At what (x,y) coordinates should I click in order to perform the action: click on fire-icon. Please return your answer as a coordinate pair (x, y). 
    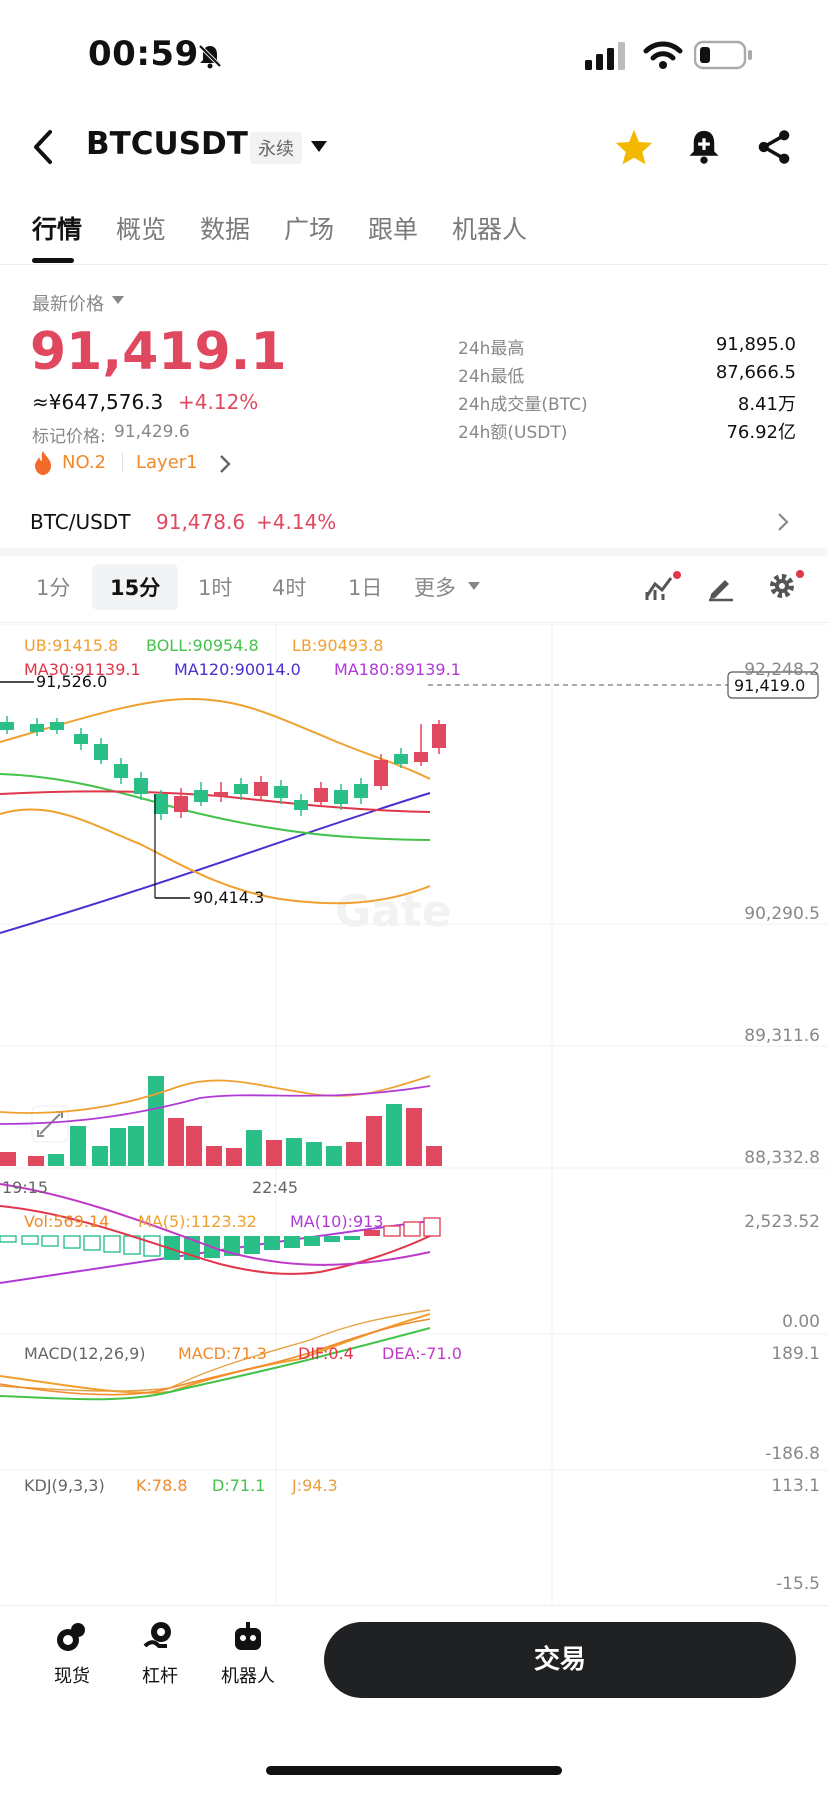
    Looking at the image, I should click on (43, 463).